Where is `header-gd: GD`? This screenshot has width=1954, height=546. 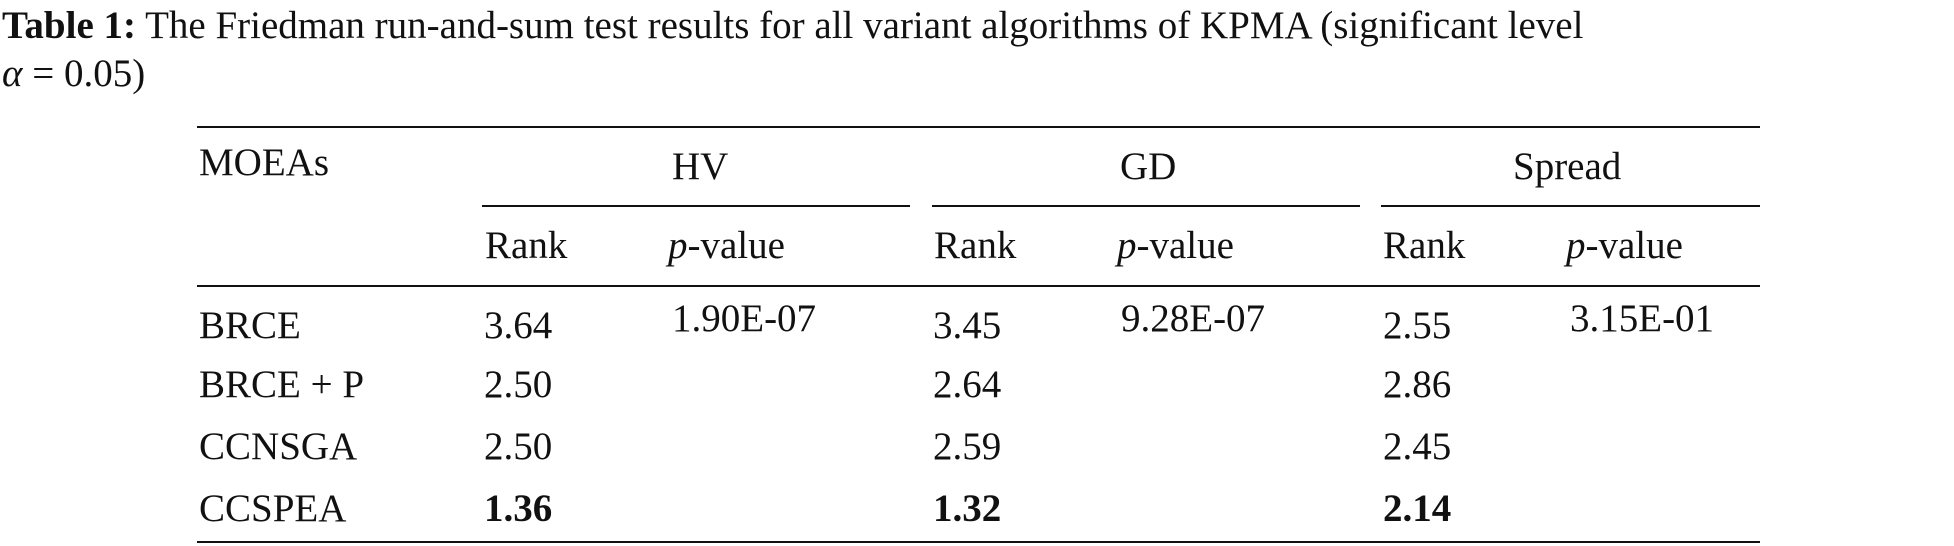 header-gd: GD is located at coordinates (1148, 166).